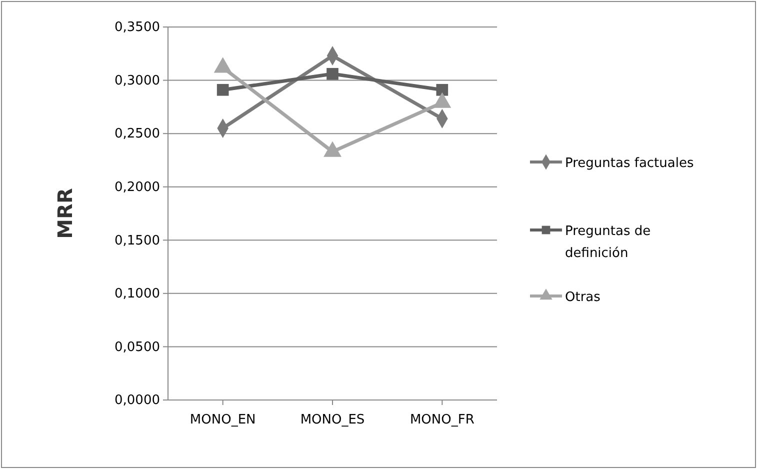  I want to click on legend-label: Otras, so click(583, 297).